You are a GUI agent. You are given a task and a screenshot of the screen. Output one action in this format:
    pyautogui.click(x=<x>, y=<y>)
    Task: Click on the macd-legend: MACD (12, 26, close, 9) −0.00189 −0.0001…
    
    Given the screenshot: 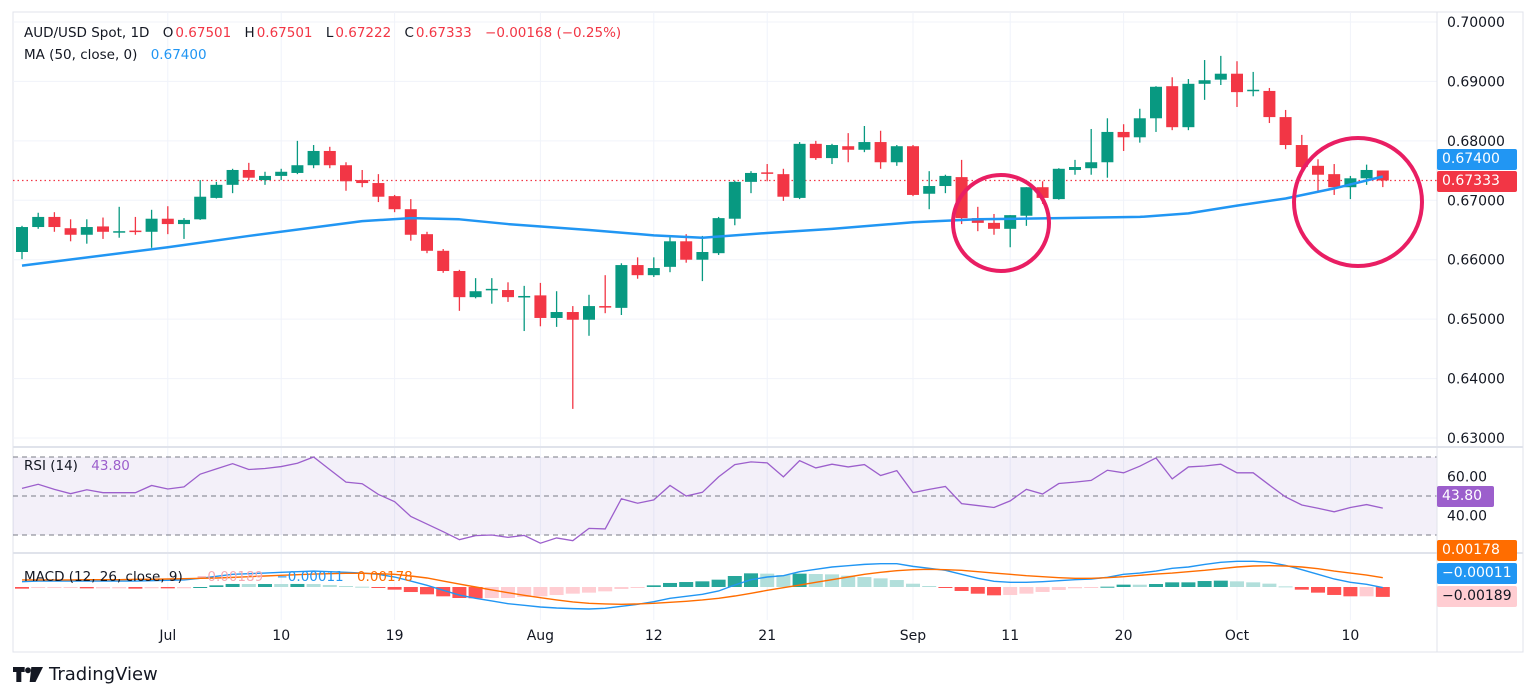 What is the action you would take?
    pyautogui.click(x=219, y=577)
    